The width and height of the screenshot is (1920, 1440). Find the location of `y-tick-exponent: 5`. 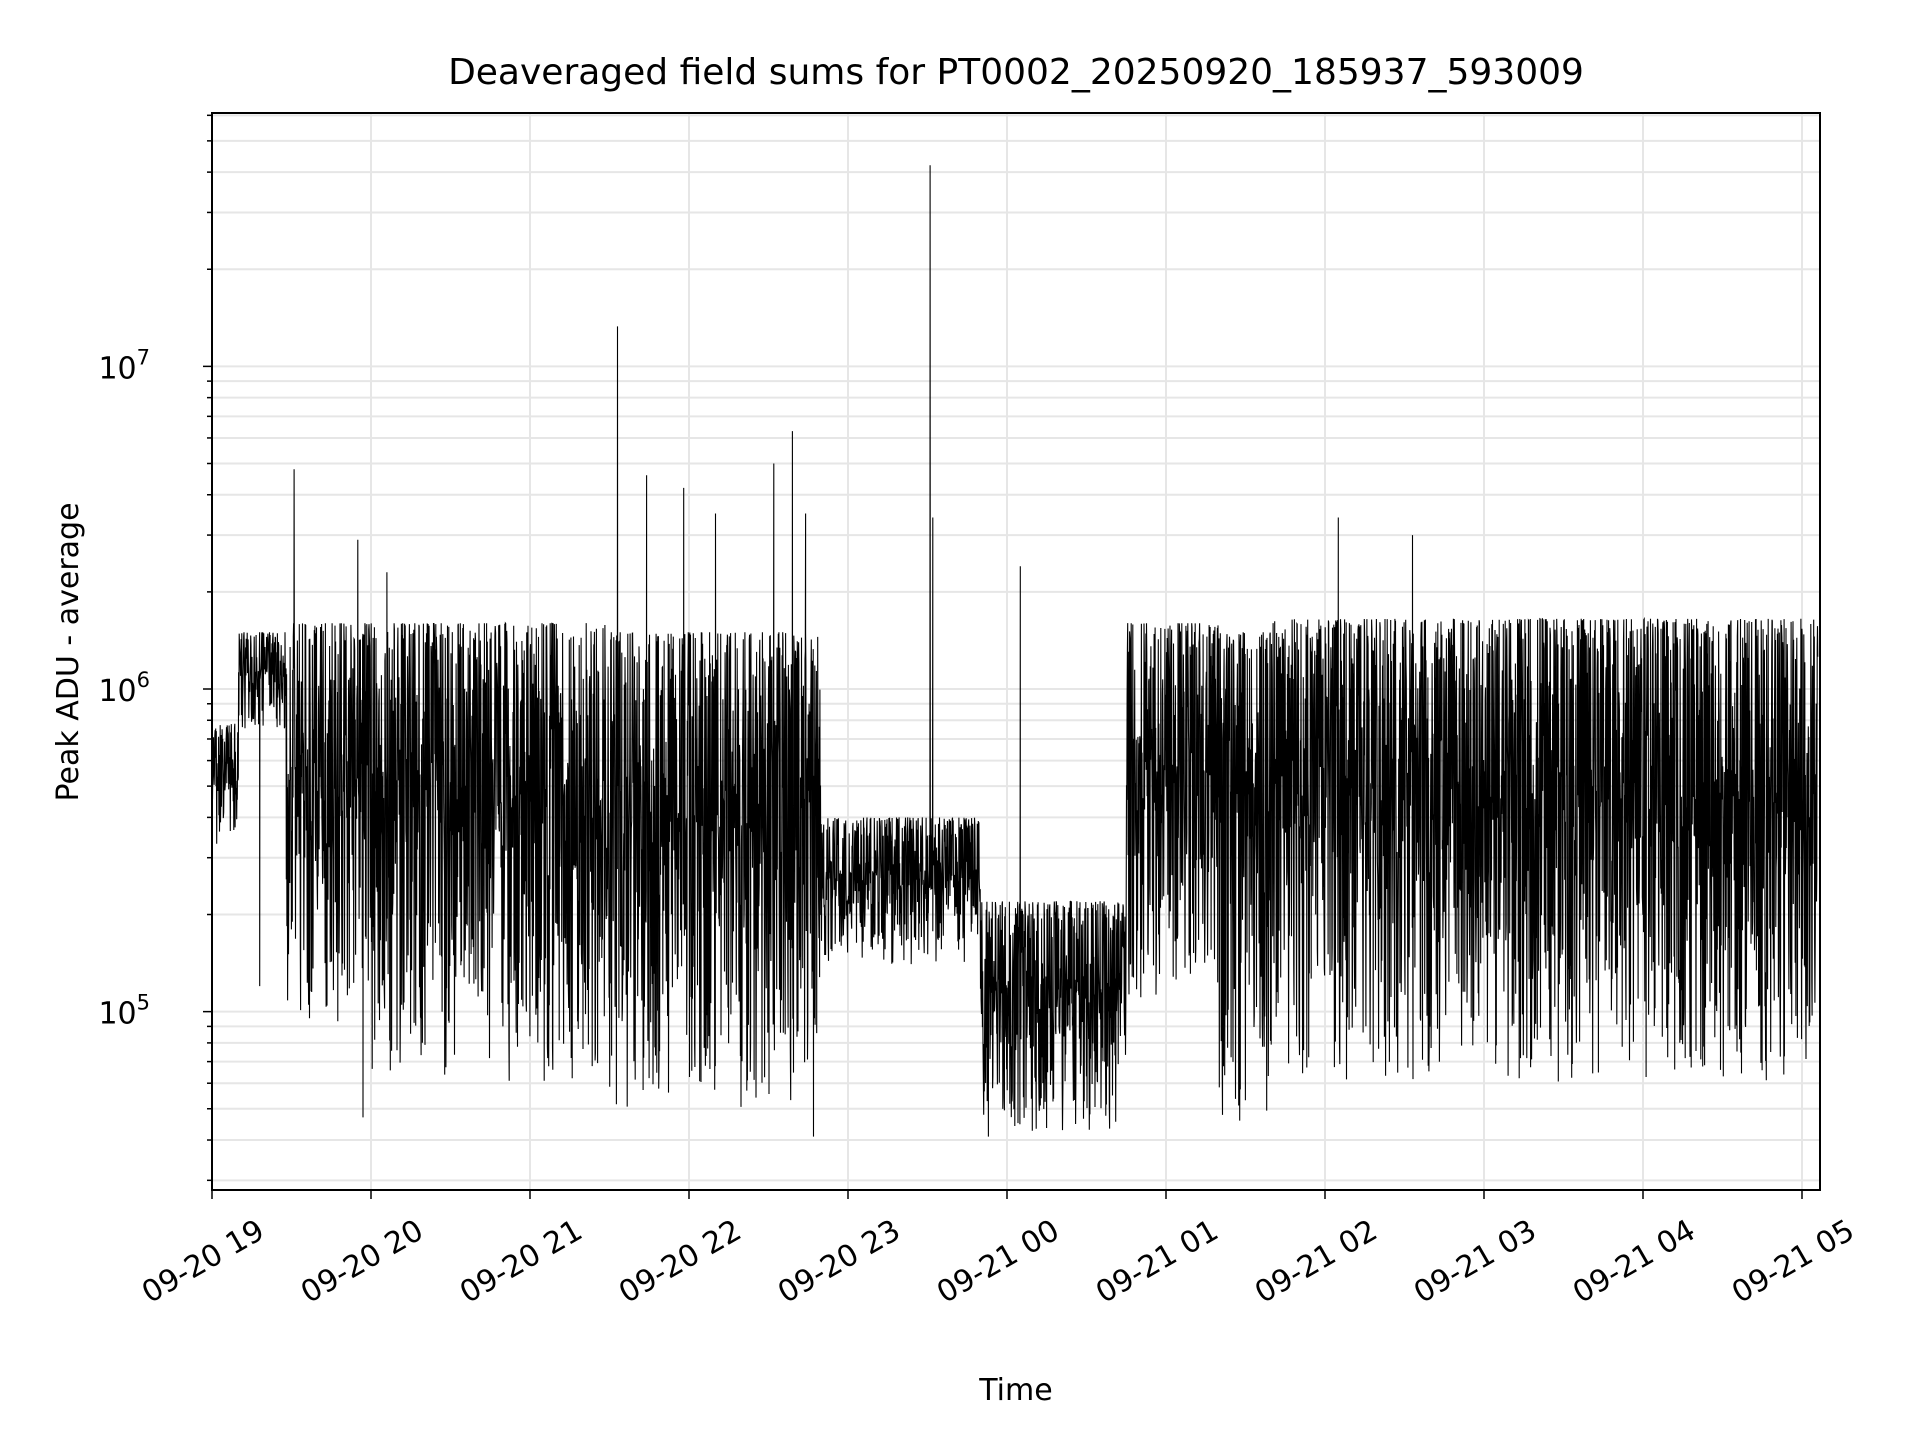

y-tick-exponent: 5 is located at coordinates (143, 1003).